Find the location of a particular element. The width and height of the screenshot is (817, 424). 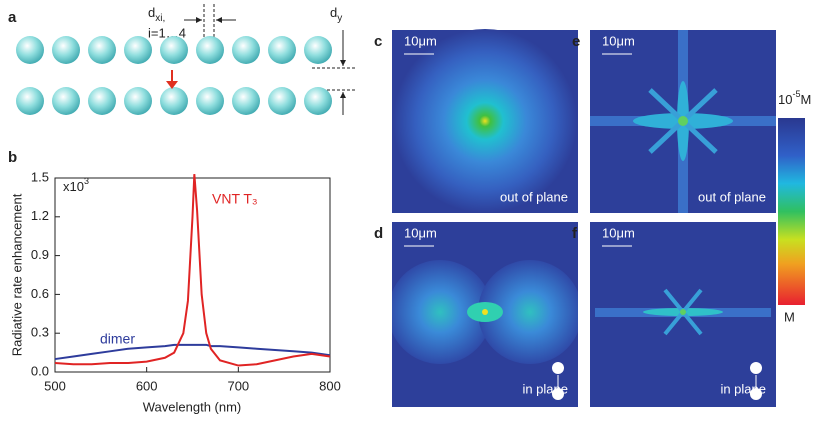

dx-label: dxi, is located at coordinates (156, 14).